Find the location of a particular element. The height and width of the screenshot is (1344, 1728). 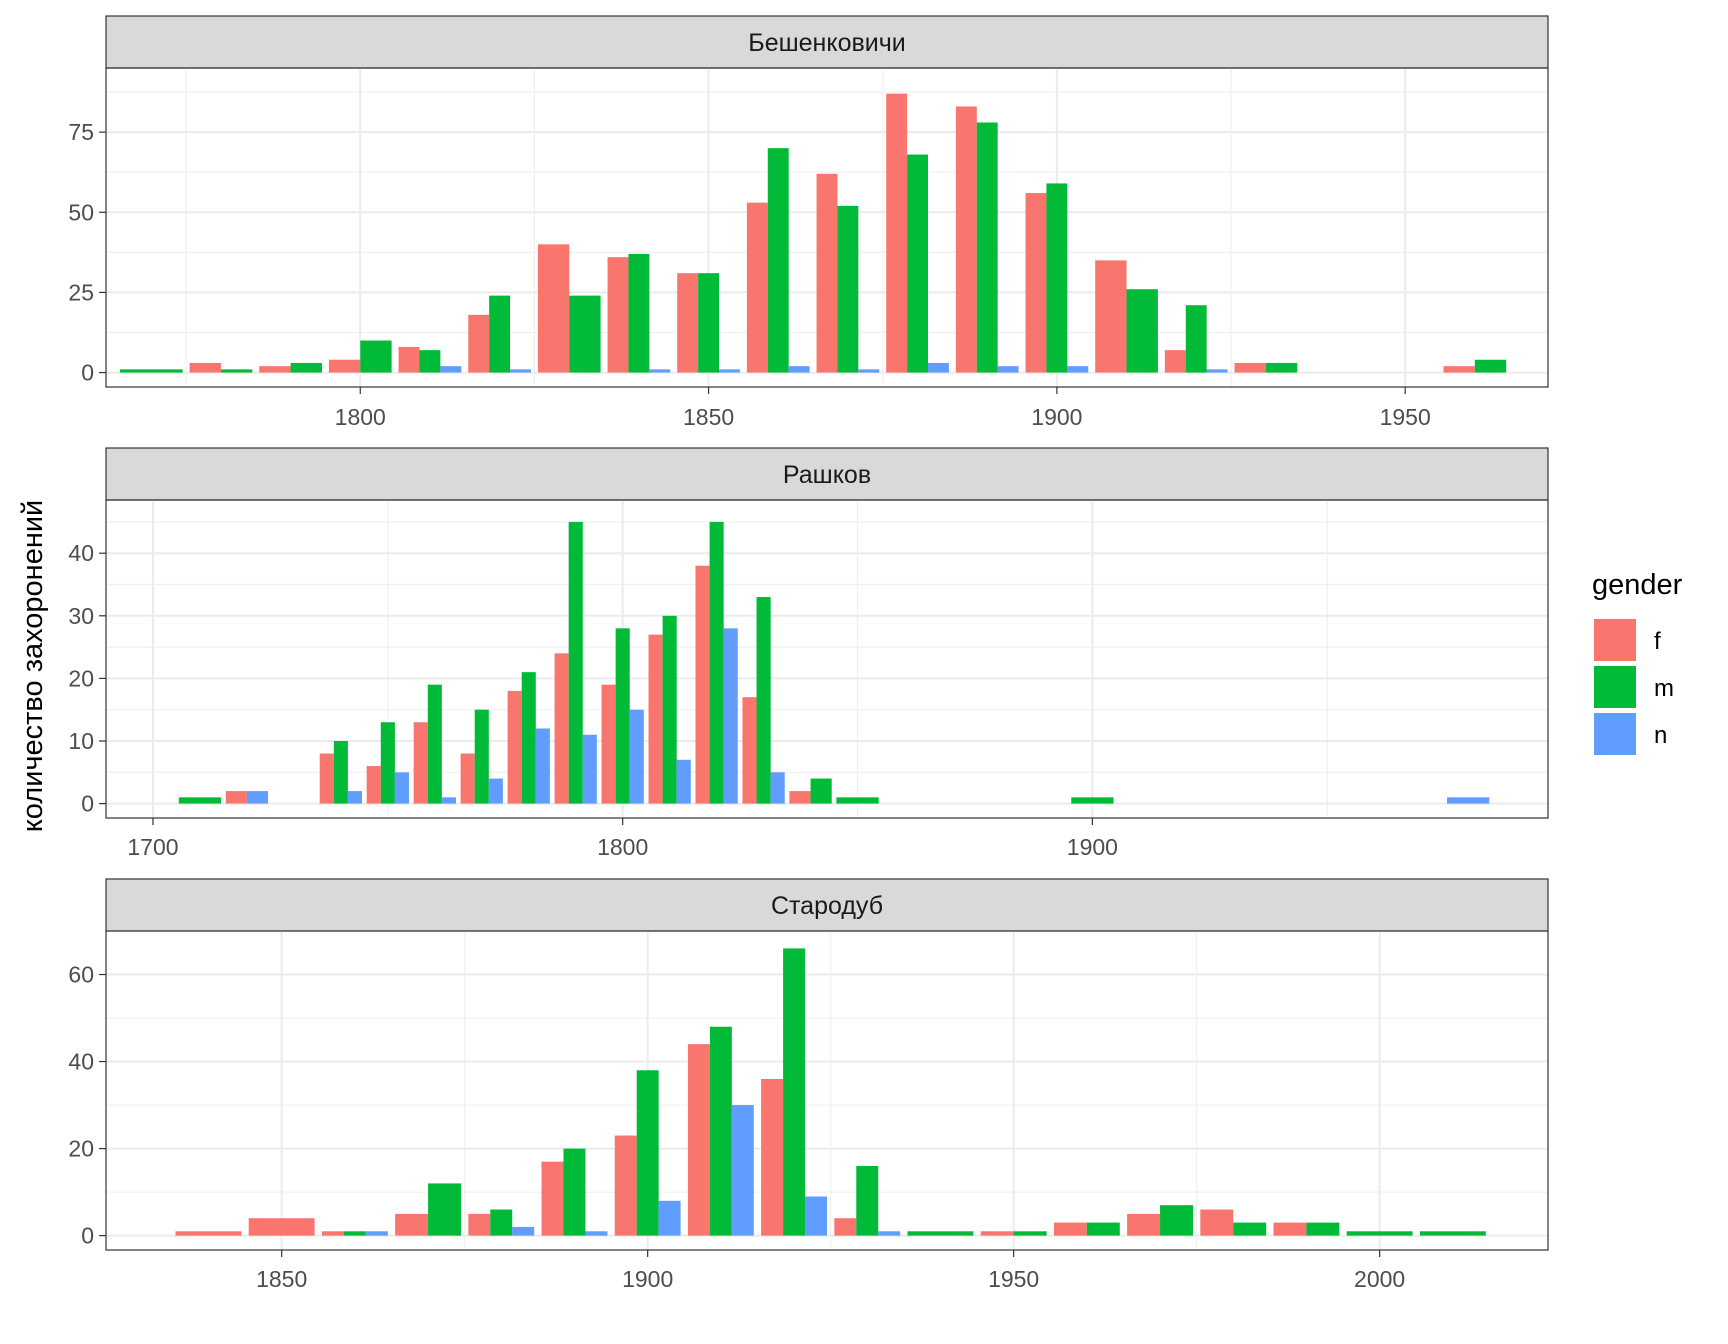

y-tick-label: 30 is located at coordinates (81, 616).